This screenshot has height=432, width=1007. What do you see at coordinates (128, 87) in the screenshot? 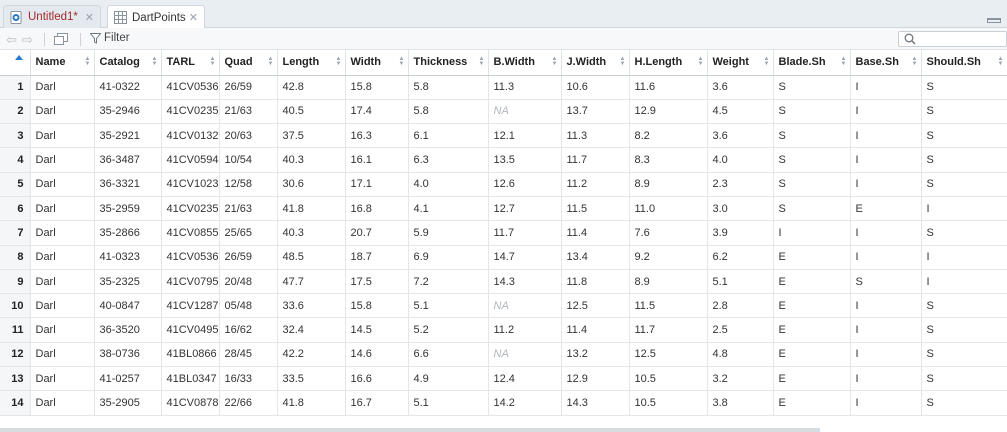
I see `table-cell: 41-0322` at bounding box center [128, 87].